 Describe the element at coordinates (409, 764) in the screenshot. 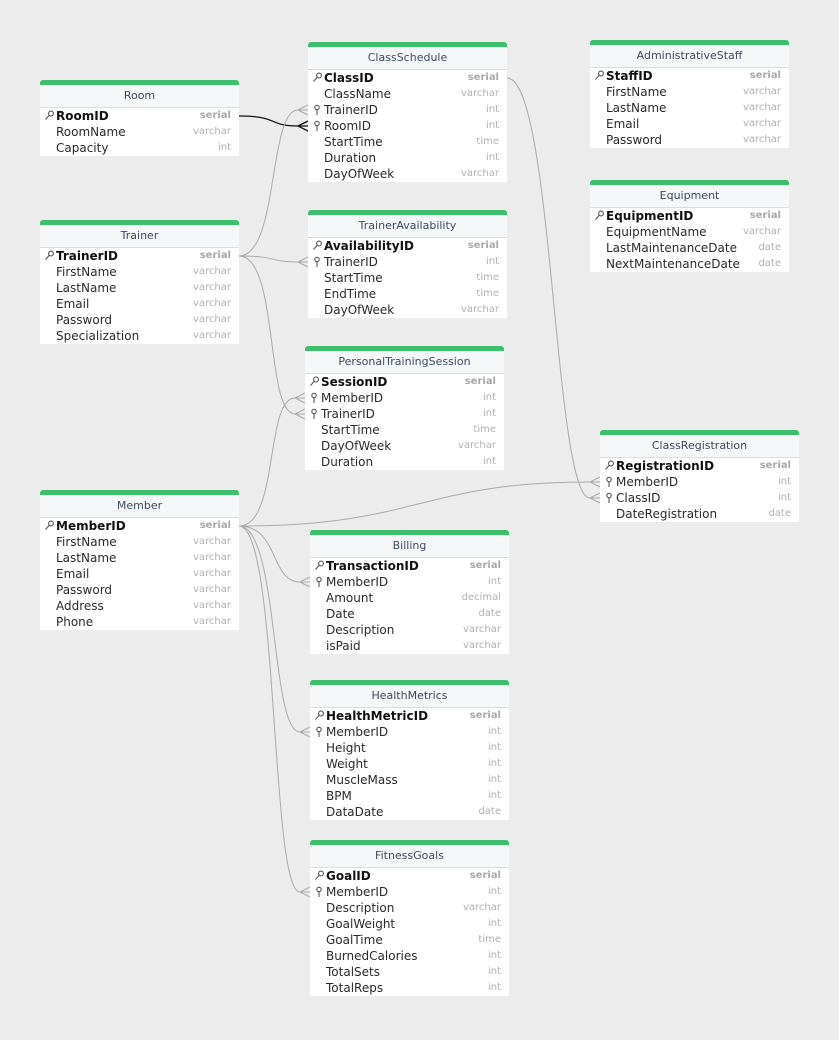

I see `field-row: Weight int` at that location.